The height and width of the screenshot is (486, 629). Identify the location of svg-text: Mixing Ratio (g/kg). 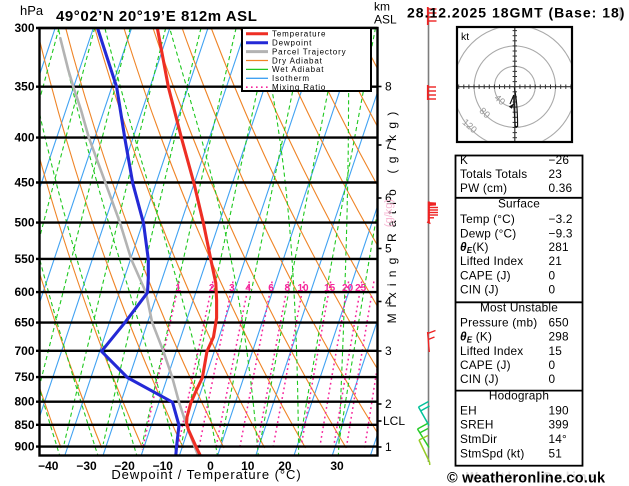
(392, 215).